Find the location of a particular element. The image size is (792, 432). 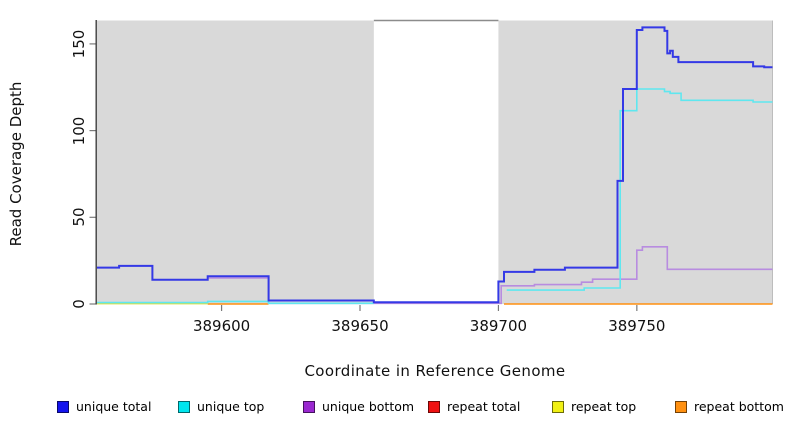

legend-label: unique top is located at coordinates (231, 406).